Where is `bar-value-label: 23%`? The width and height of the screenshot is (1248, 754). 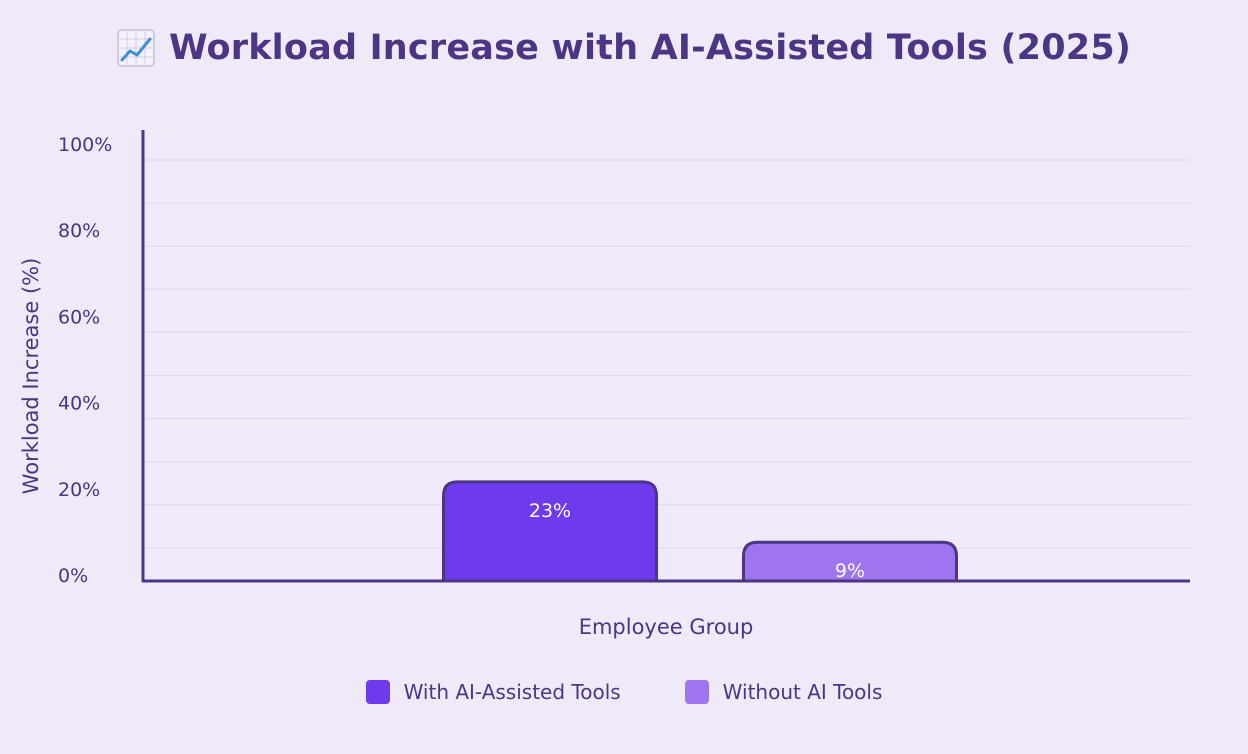 bar-value-label: 23% is located at coordinates (550, 511).